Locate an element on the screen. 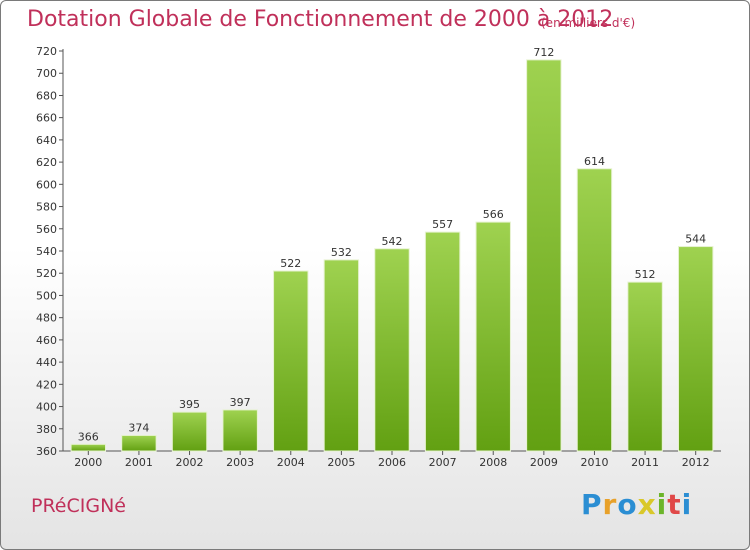  chart-unit: (en milliers d'€) is located at coordinates (588, 23).